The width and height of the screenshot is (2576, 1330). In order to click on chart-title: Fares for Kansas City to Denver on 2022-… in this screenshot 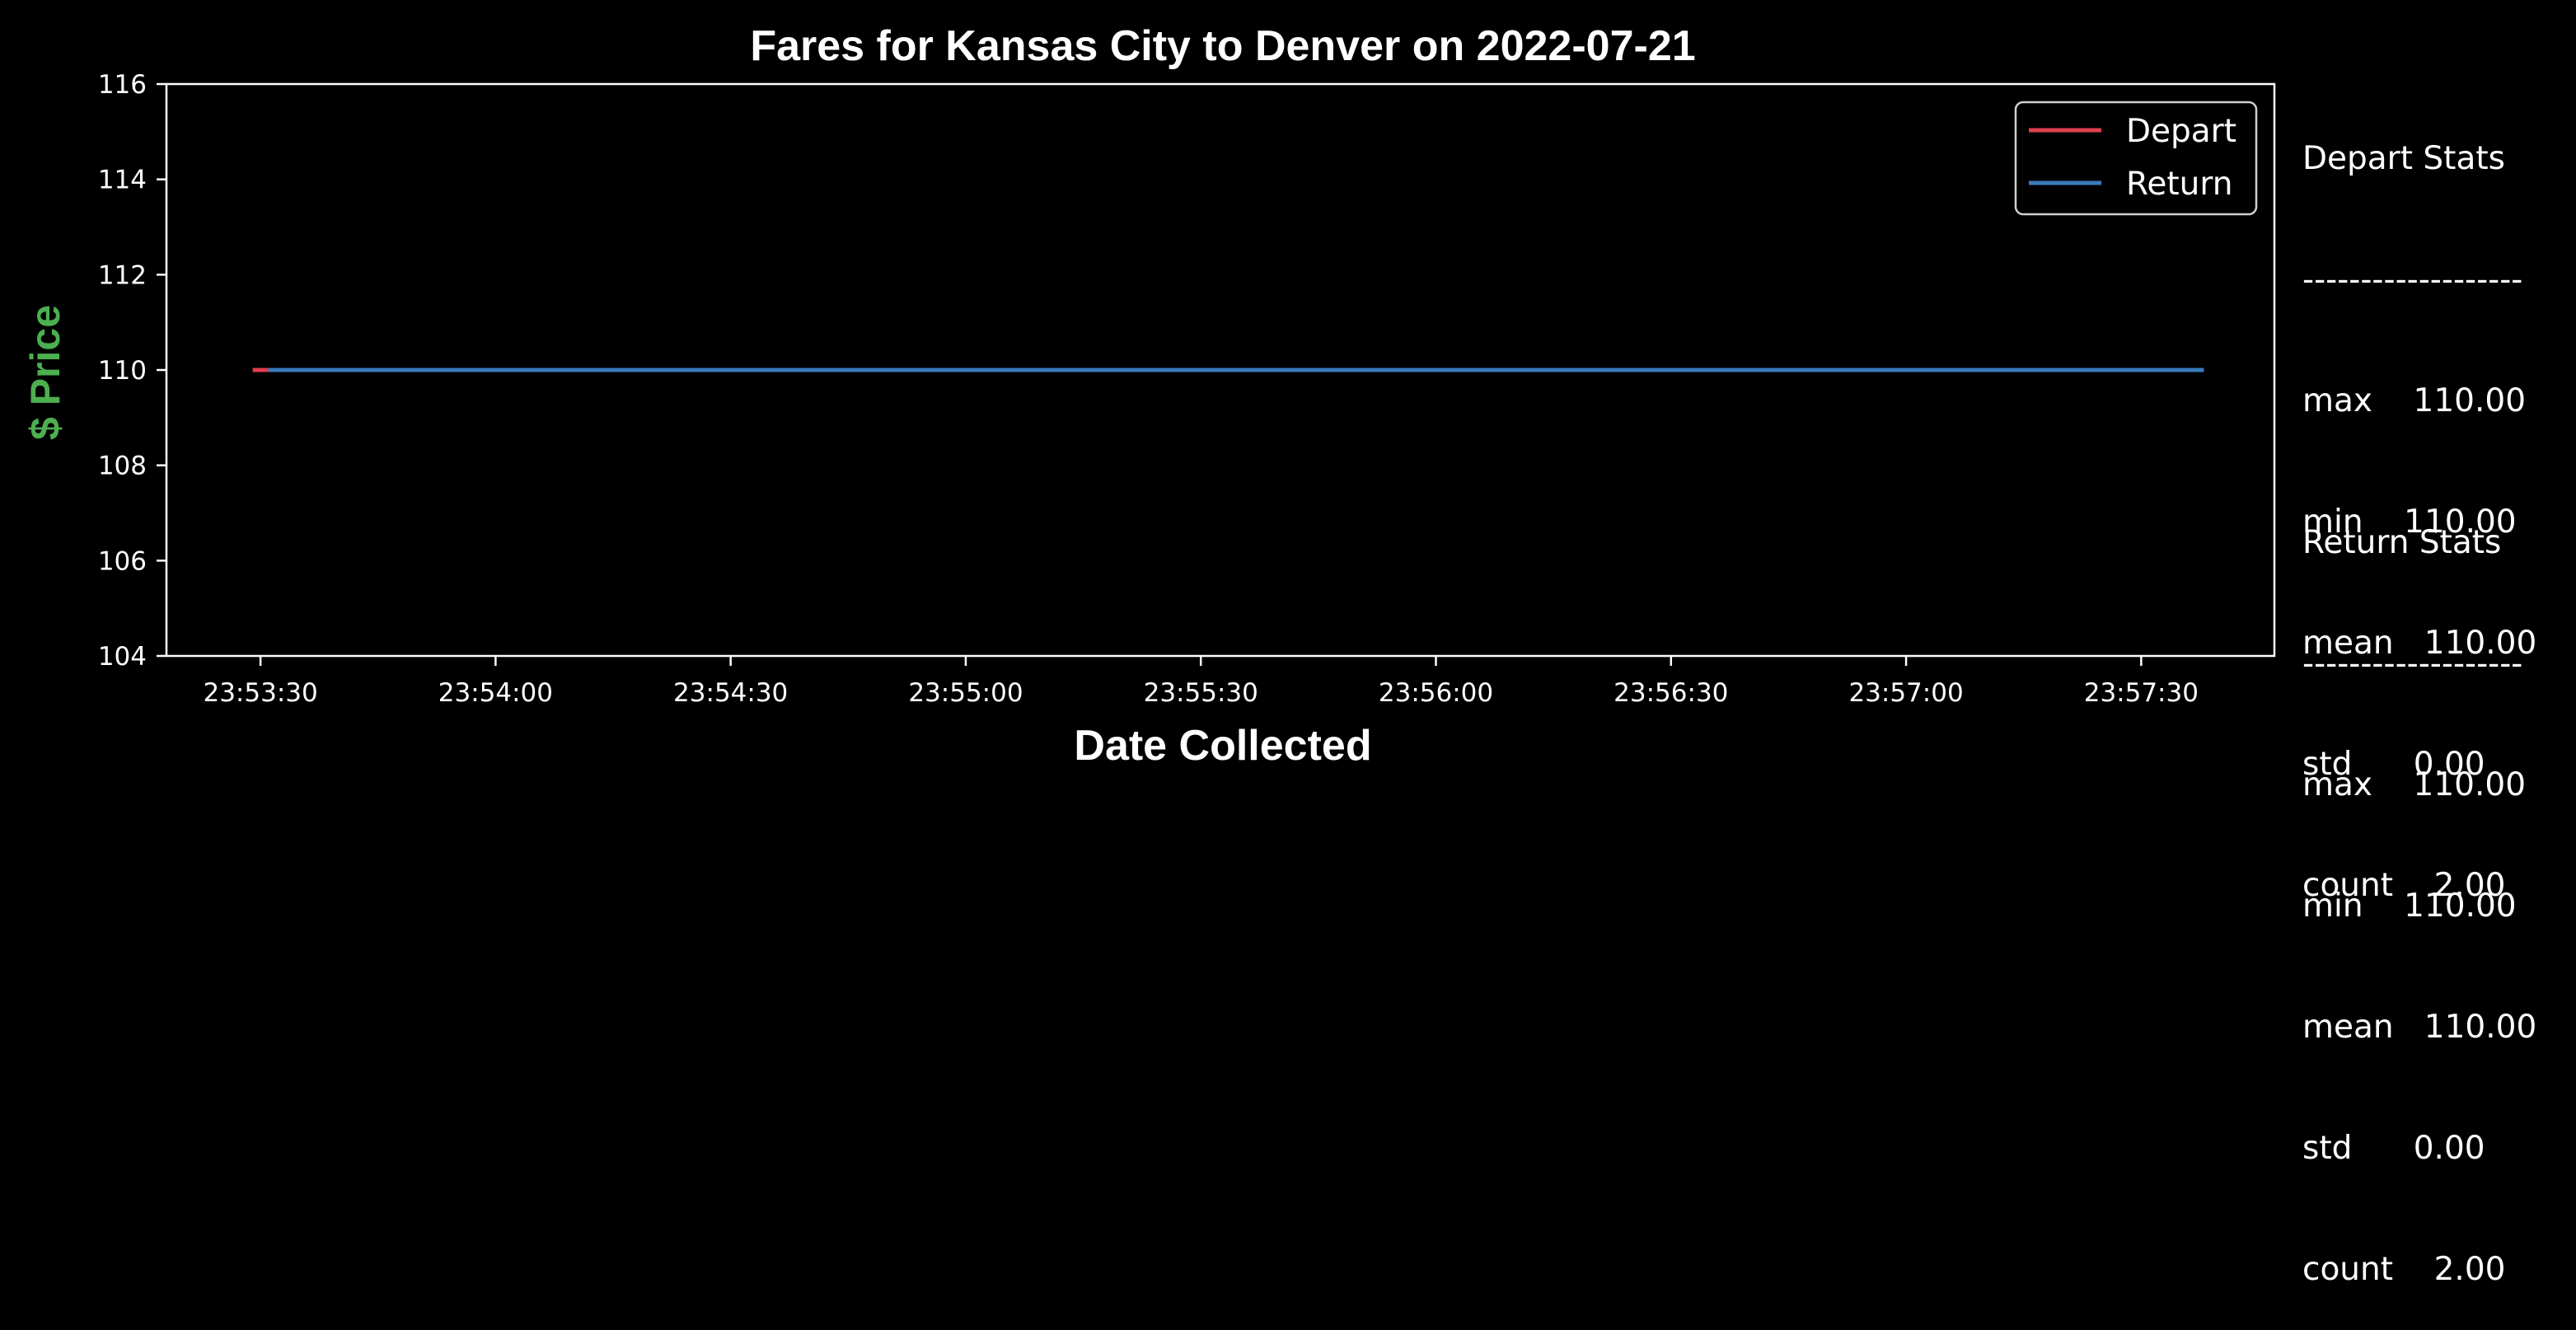, I will do `click(1222, 46)`.